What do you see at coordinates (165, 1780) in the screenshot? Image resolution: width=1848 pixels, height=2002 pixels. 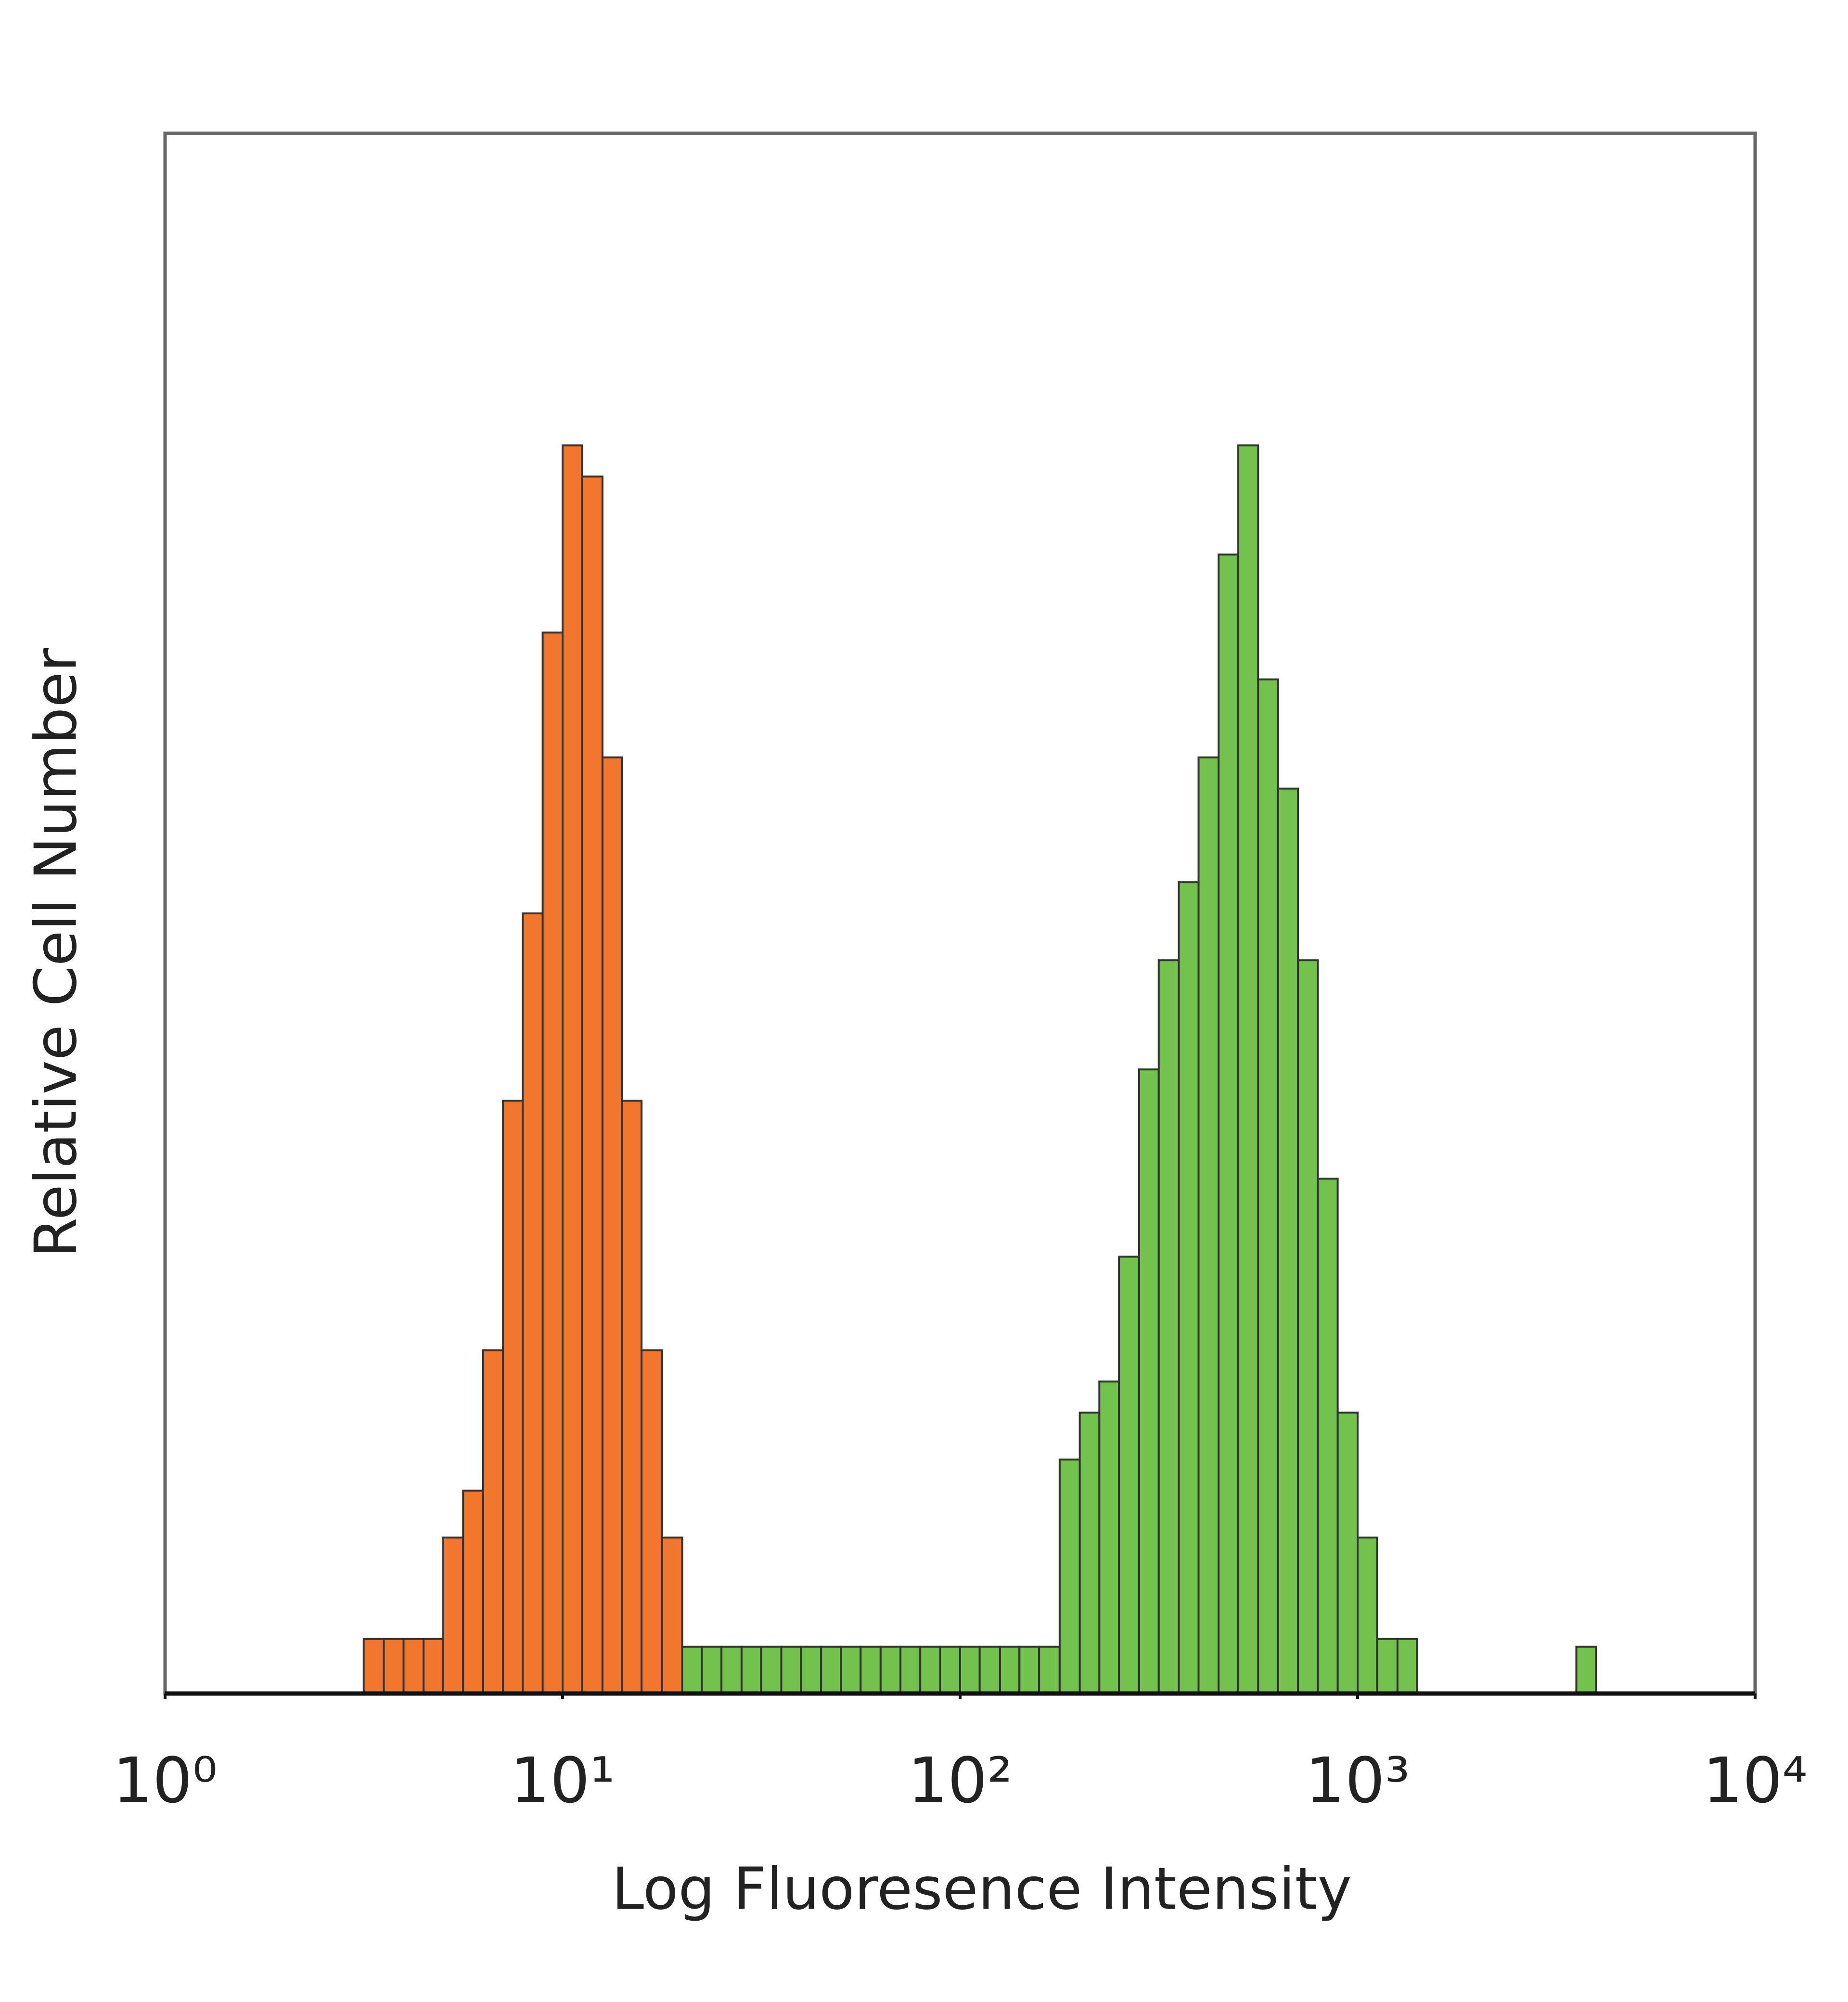 I see `x-tick-label: 10⁰` at bounding box center [165, 1780].